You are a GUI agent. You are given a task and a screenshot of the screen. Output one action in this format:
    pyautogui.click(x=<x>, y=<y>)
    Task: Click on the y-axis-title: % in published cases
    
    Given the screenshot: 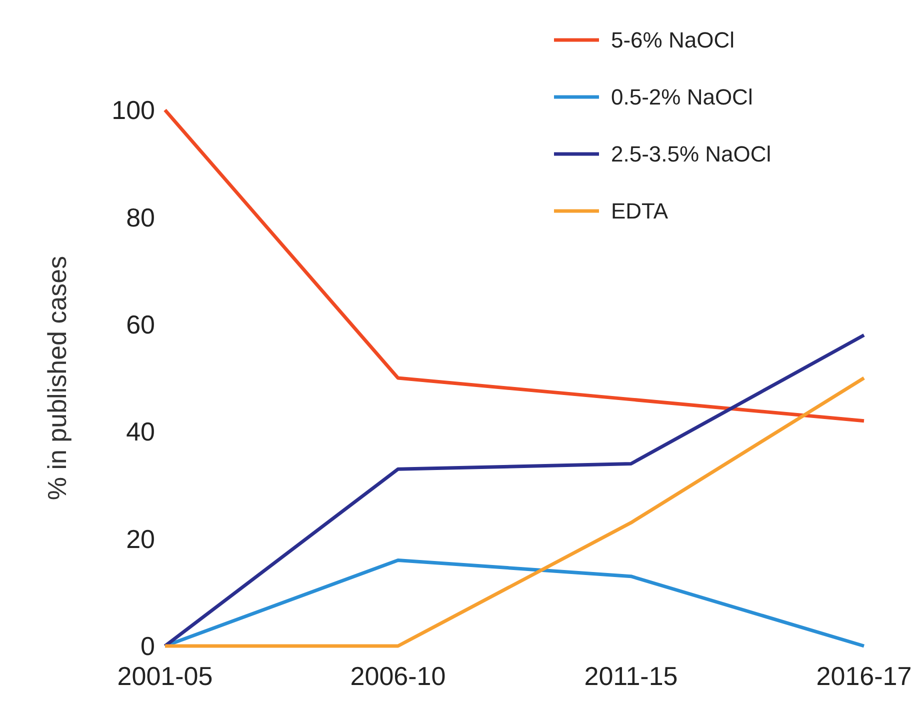 What is the action you would take?
    pyautogui.click(x=57, y=378)
    